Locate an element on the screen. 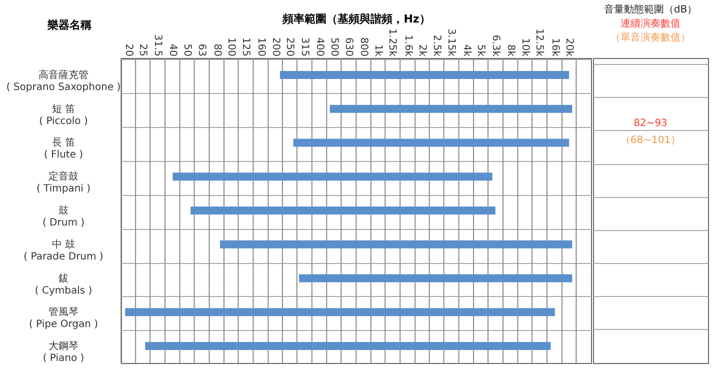 This screenshot has height=369, width=720. x-tick-label: 200 is located at coordinates (275, 46).